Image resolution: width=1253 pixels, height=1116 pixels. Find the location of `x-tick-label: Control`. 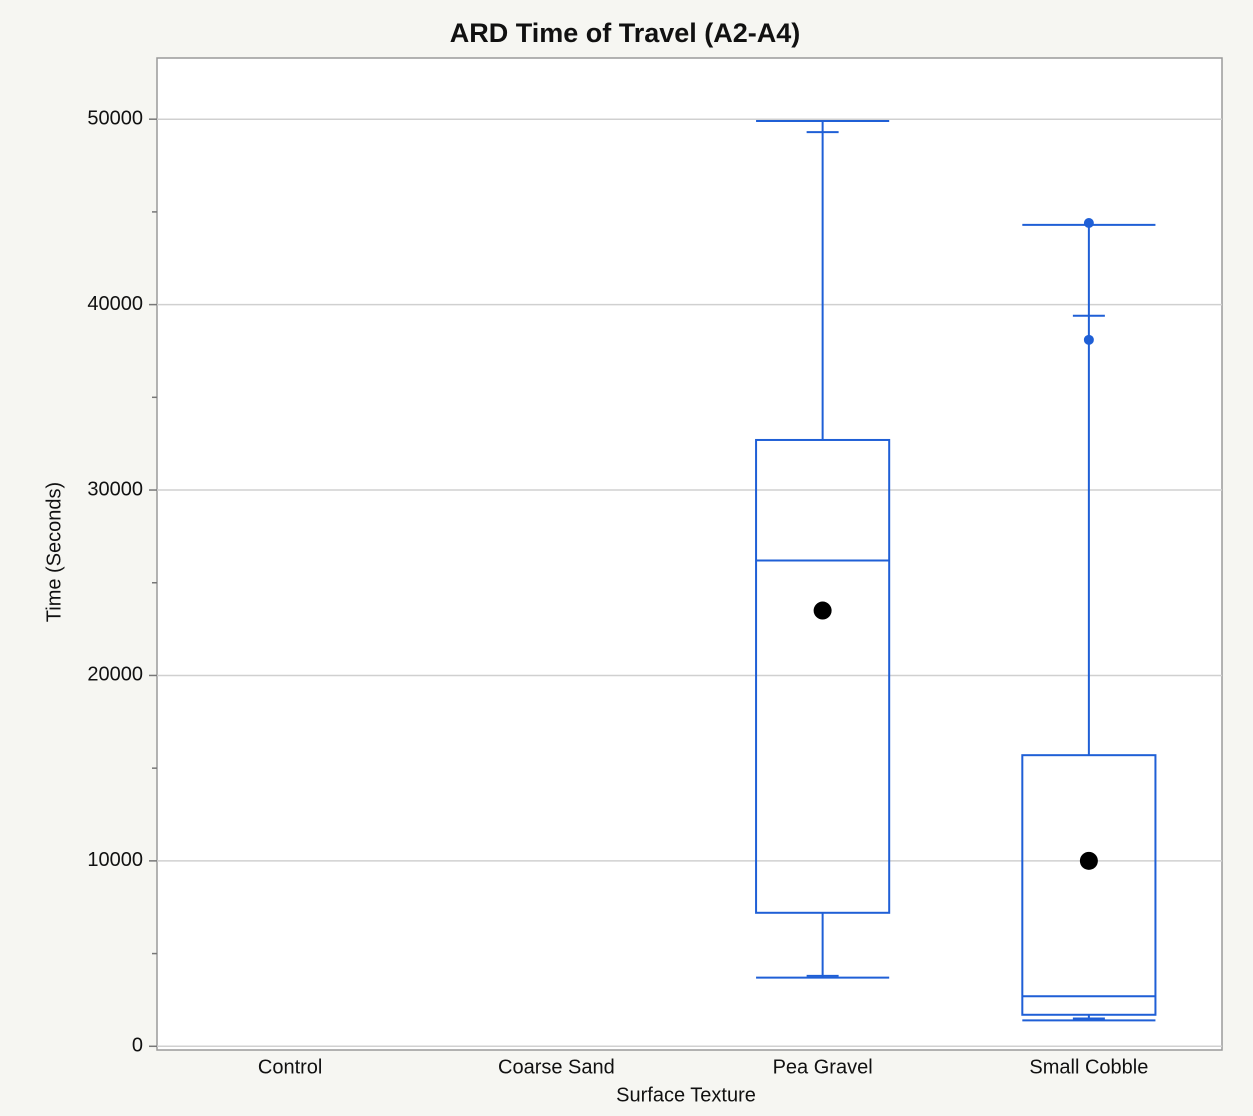

x-tick-label: Control is located at coordinates (290, 1067).